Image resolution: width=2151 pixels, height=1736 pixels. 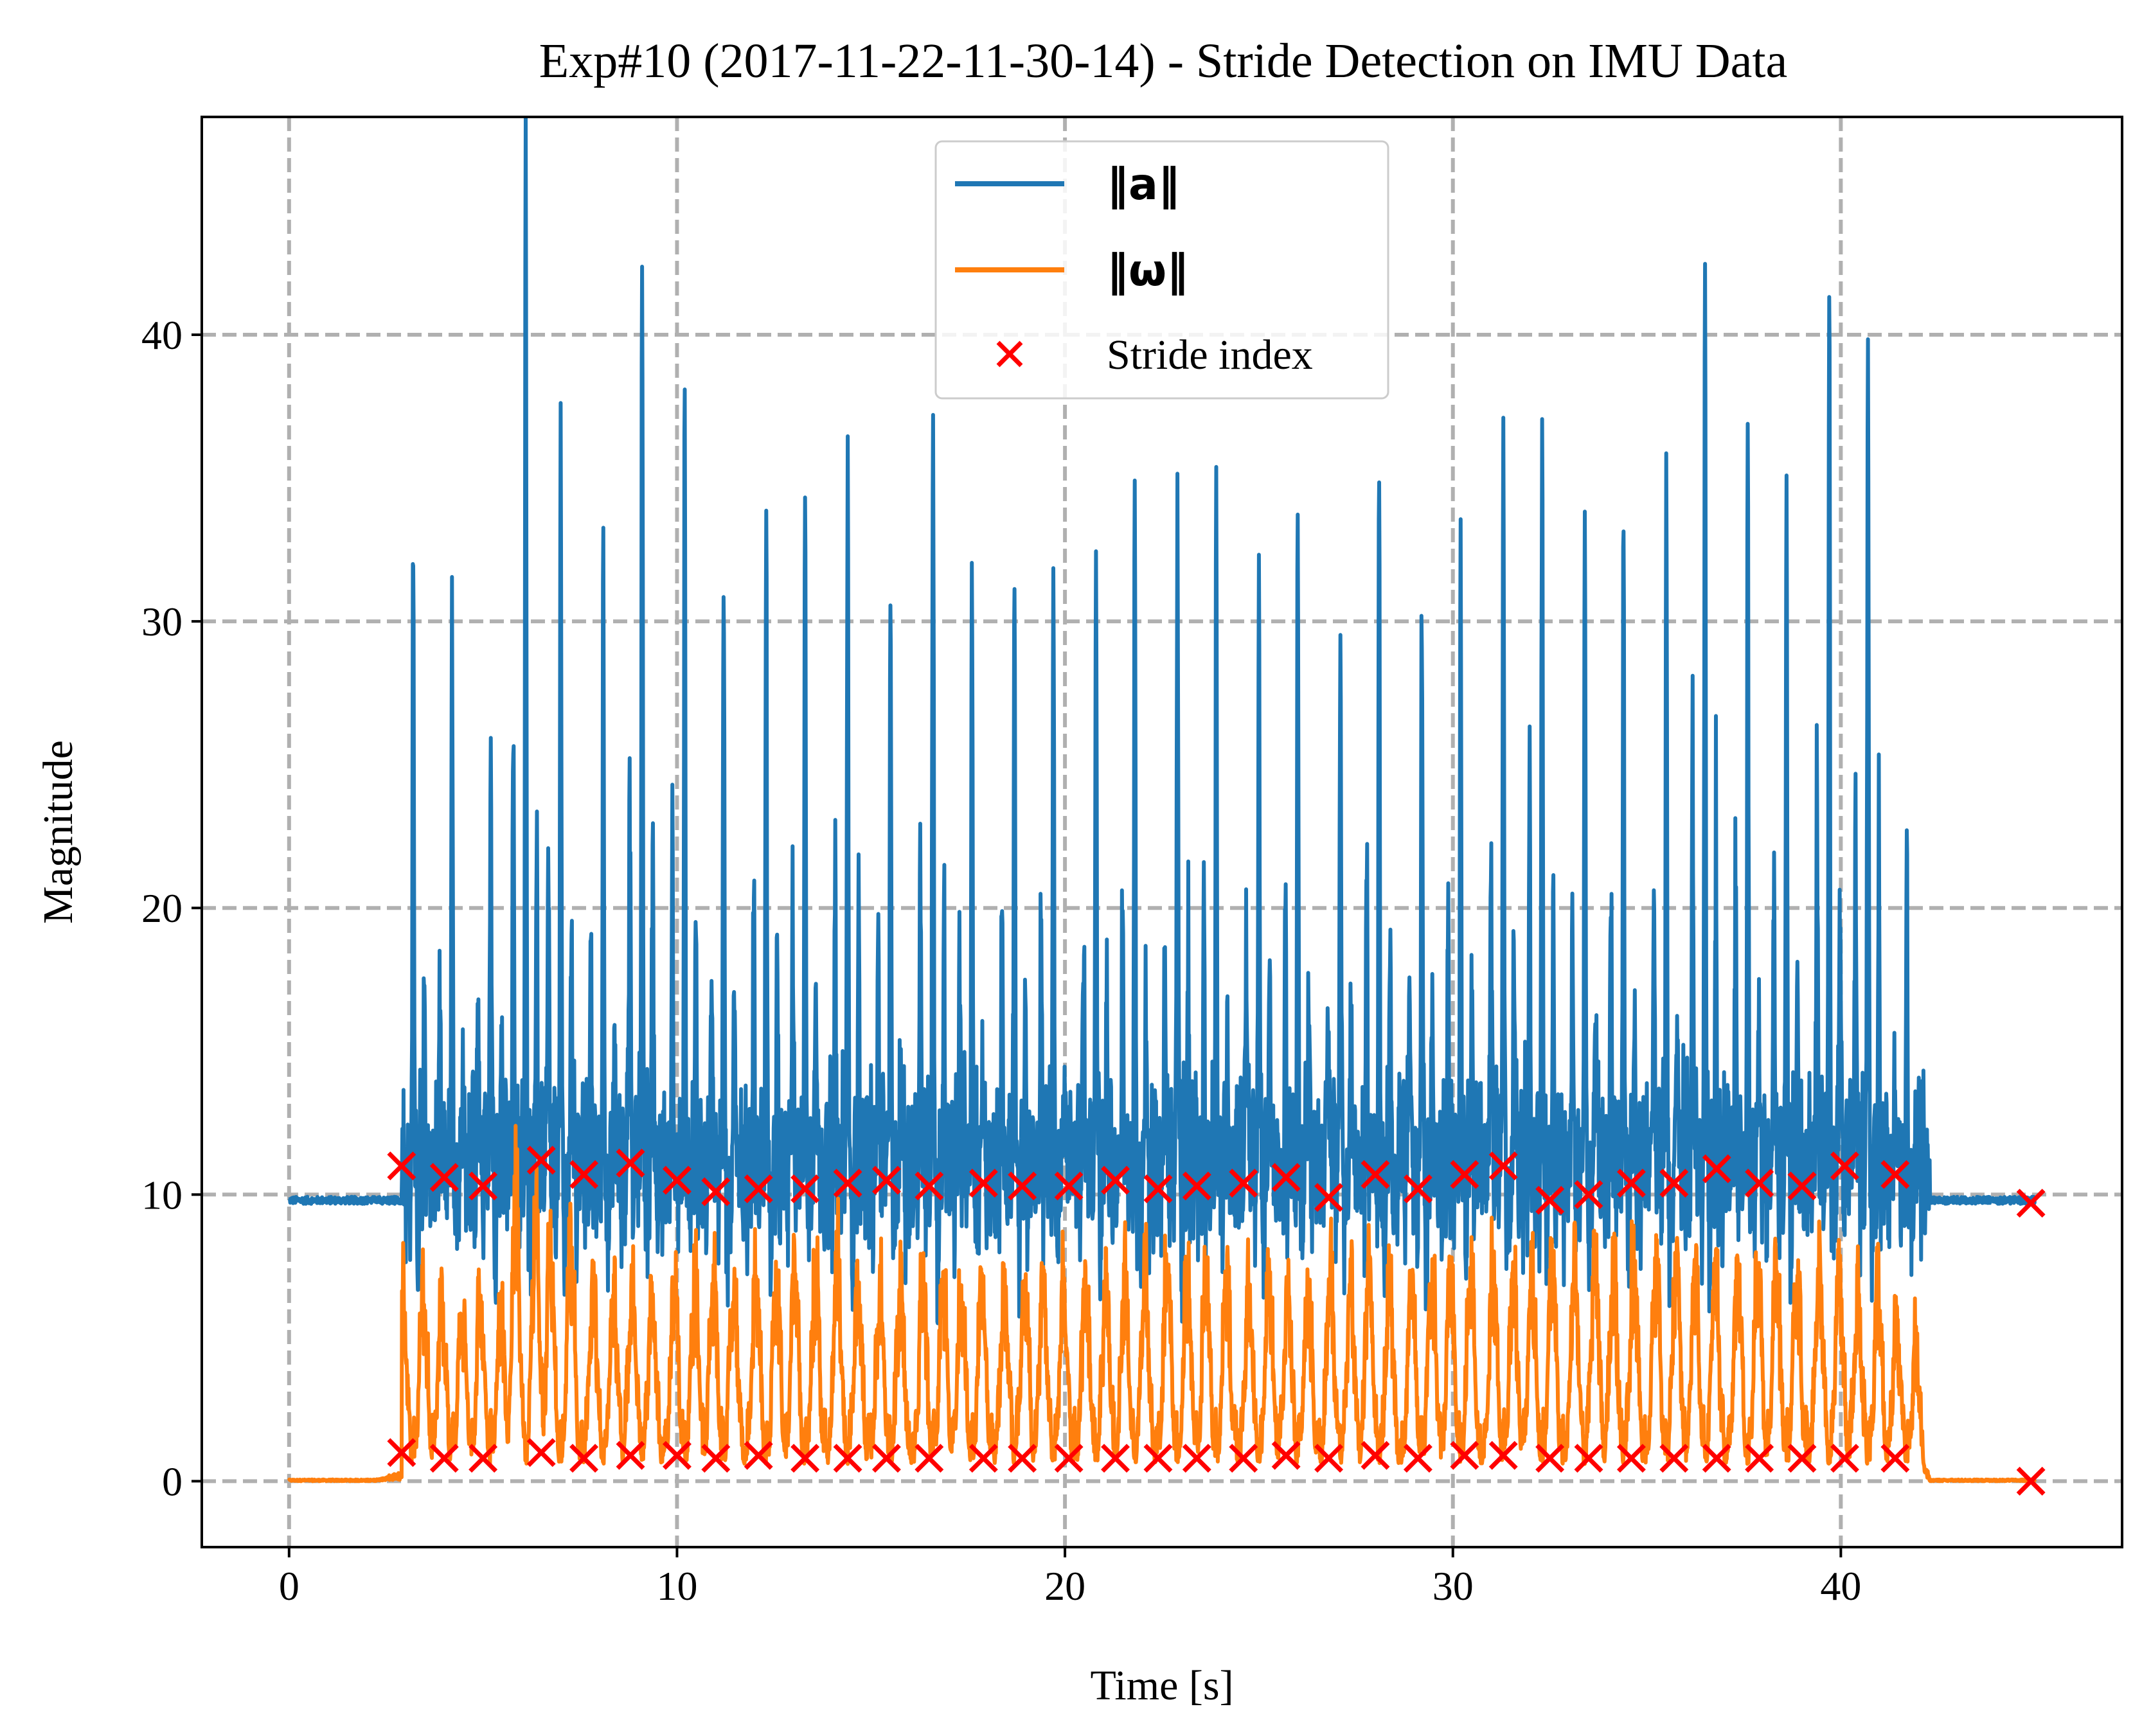 I want to click on legend-frame, so click(x=1161, y=270).